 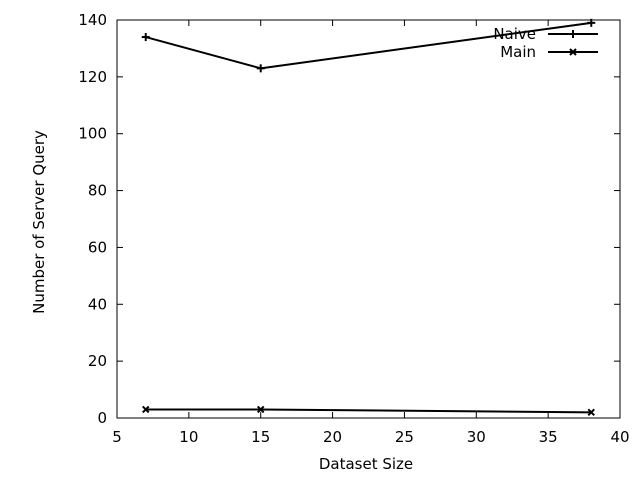 I want to click on legend-label-naive: Naive, so click(x=514, y=34).